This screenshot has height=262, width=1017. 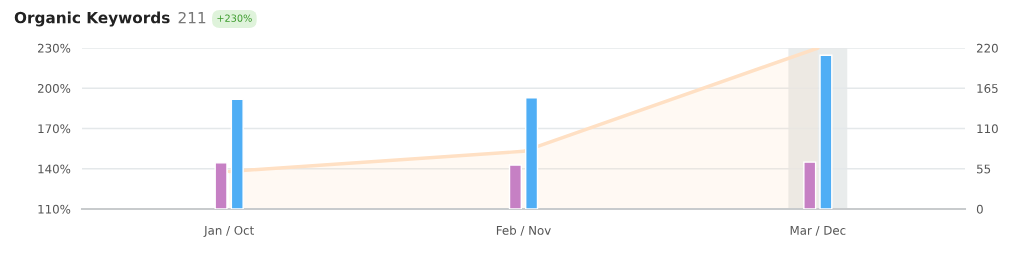 What do you see at coordinates (54, 129) in the screenshot?
I see `y-tick-label: 170%` at bounding box center [54, 129].